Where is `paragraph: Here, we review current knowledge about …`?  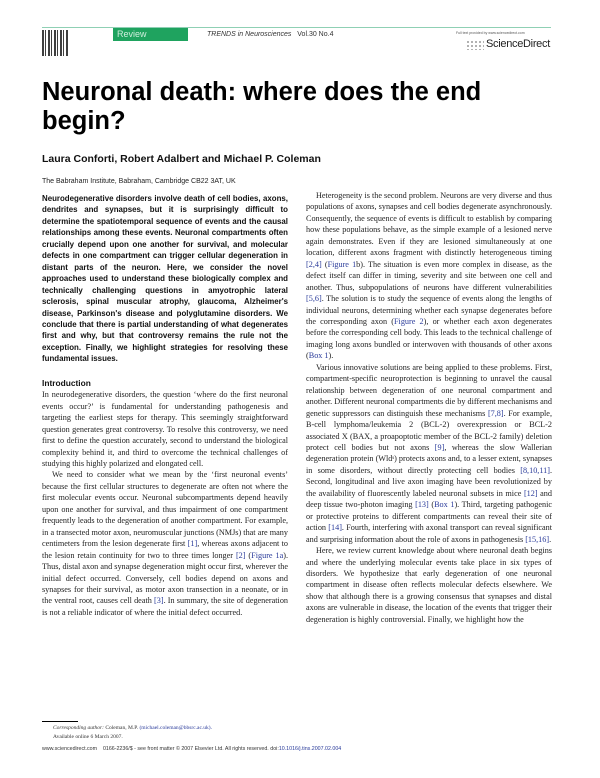 paragraph: Here, we review current knowledge about … is located at coordinates (429, 585).